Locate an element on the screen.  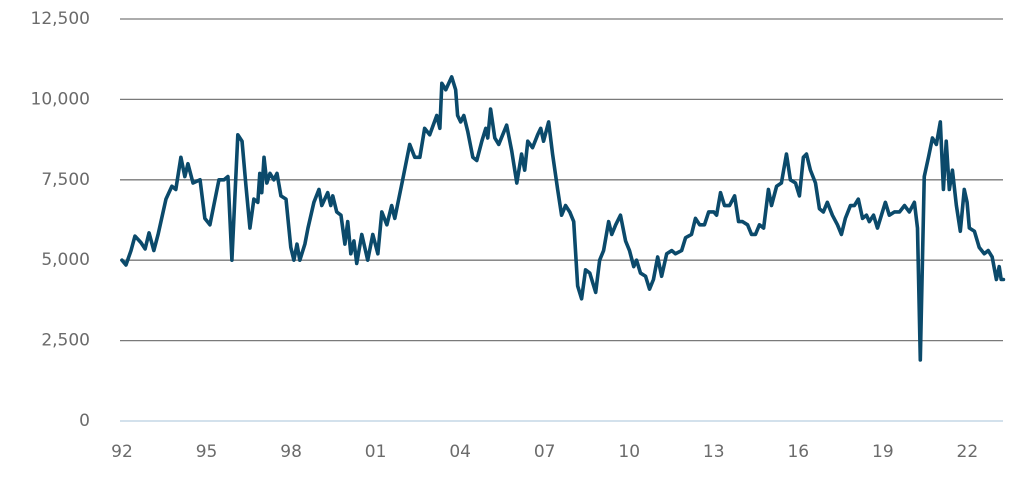
y-tick-label: 2,500 is located at coordinates (65, 341).